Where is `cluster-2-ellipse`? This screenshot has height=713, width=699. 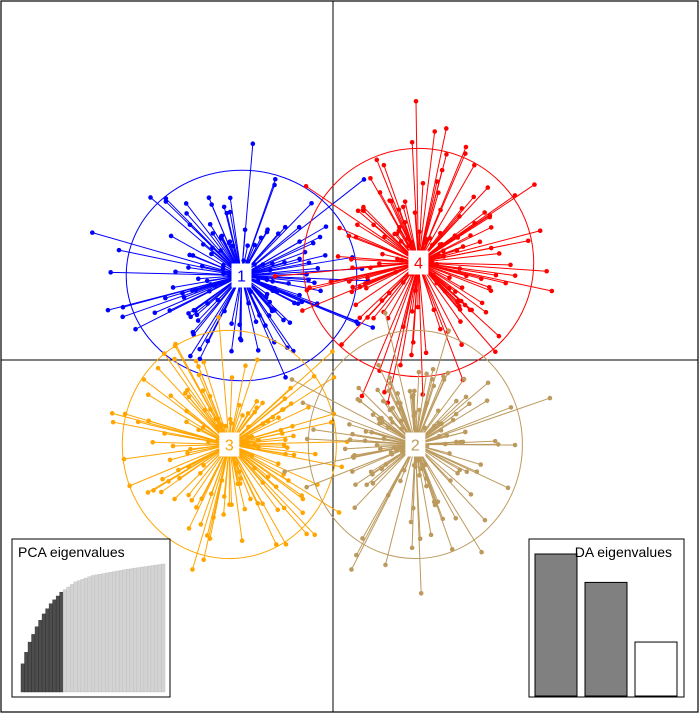
cluster-2-ellipse is located at coordinates (415, 444).